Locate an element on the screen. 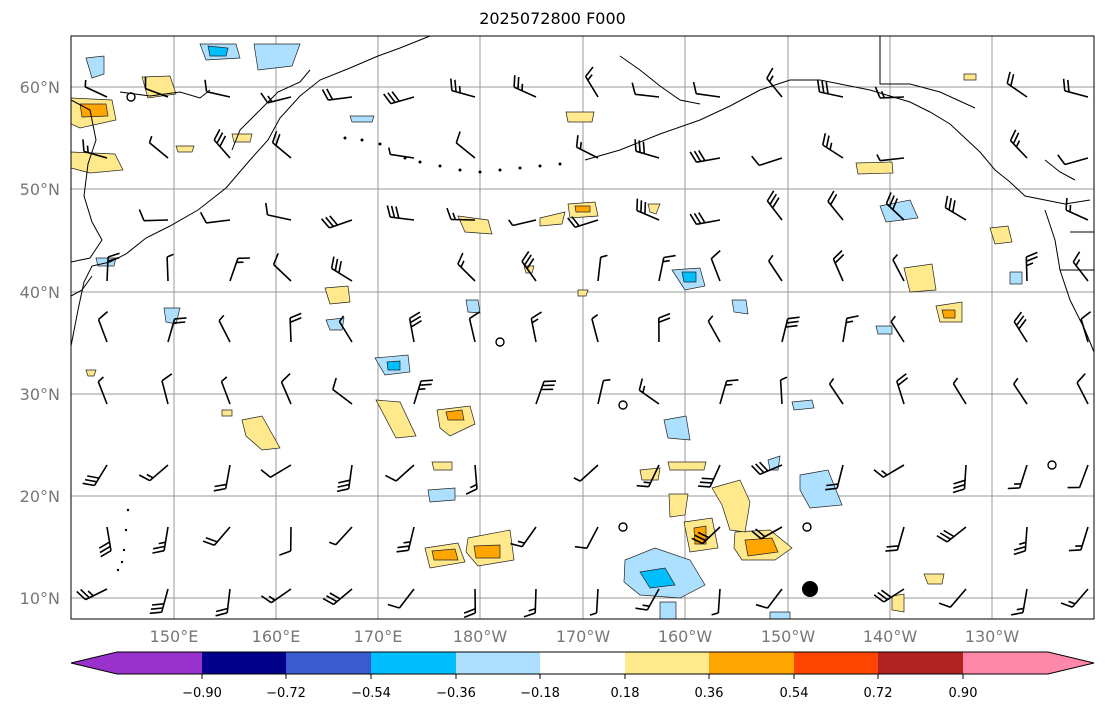 Image resolution: width=1105 pixels, height=712 pixels. colorbar-extend-max is located at coordinates (1071, 663).